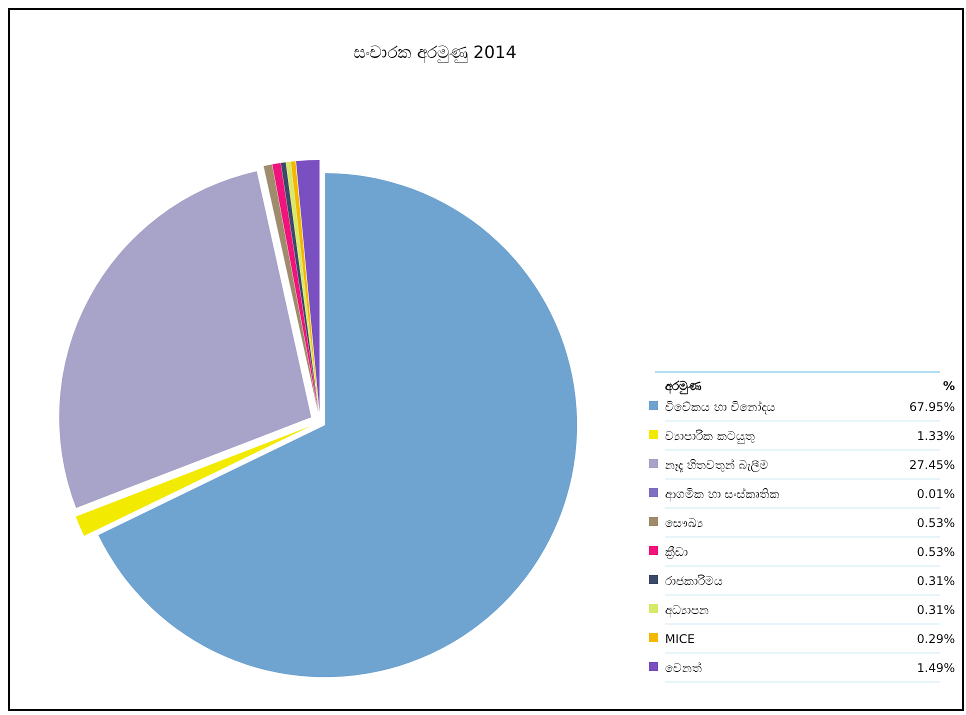 Image resolution: width=966 pixels, height=715 pixels. Describe the element at coordinates (935, 436) in the screenshot. I see `data-label: 1.33%` at that location.